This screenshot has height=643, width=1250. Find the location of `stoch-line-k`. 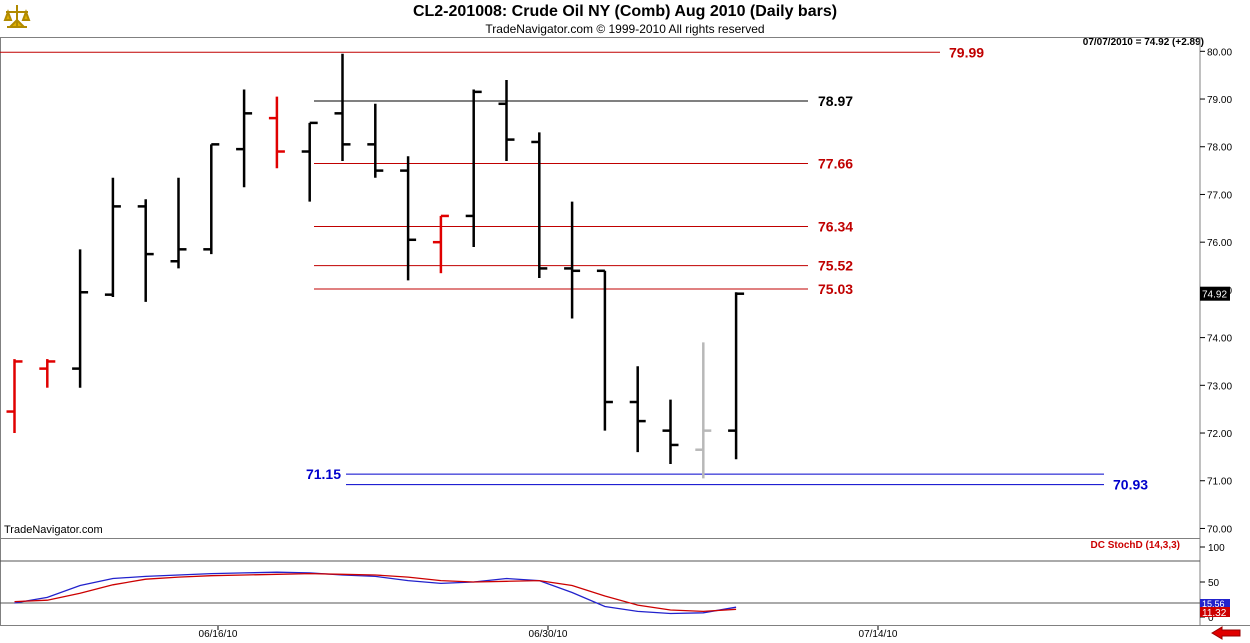

stoch-line-k is located at coordinates (375, 593).